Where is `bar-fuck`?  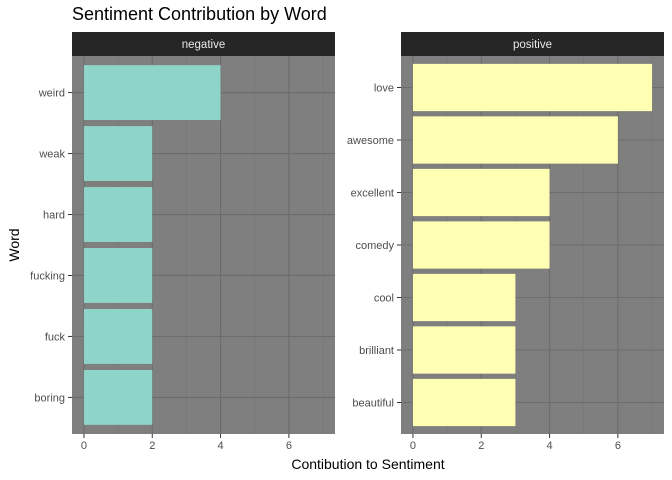 bar-fuck is located at coordinates (118, 336).